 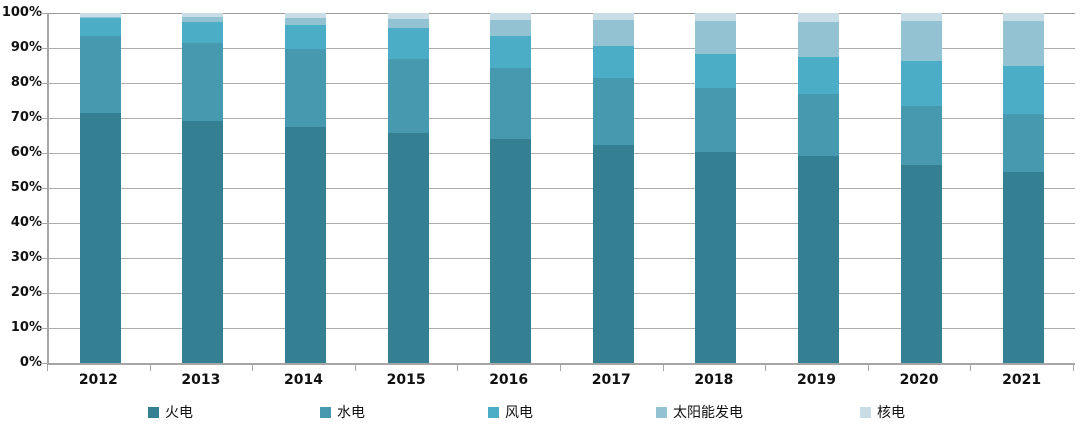 I want to click on y-tick-label-80: 80%, so click(x=26, y=82).